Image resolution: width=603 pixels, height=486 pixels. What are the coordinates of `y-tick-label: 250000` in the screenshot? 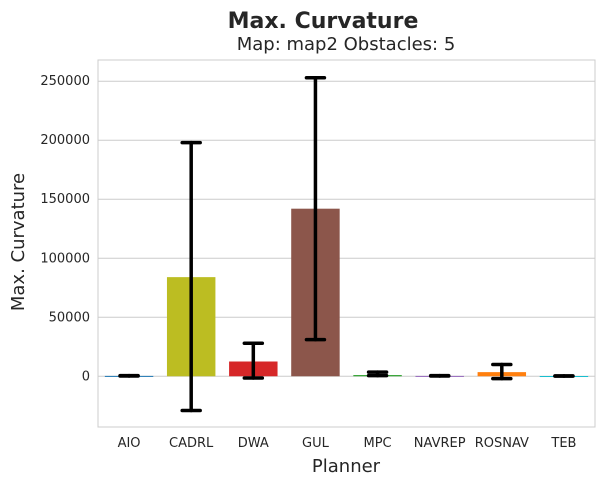 It's located at (65, 81).